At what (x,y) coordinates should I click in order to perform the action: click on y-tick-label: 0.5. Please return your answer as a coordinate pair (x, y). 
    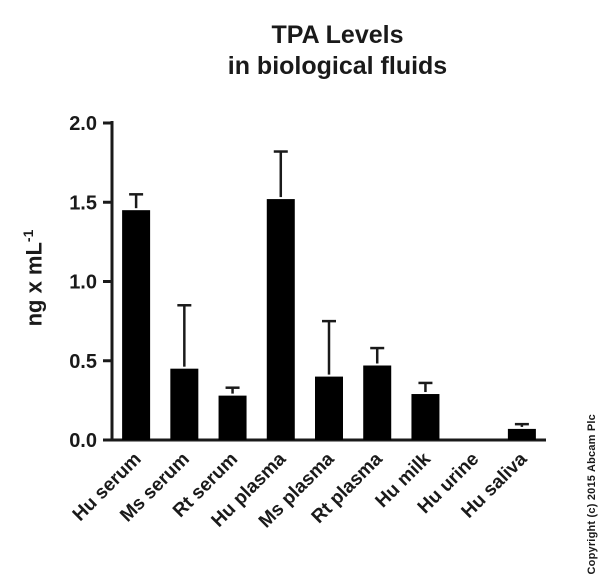
    Looking at the image, I should click on (83, 362).